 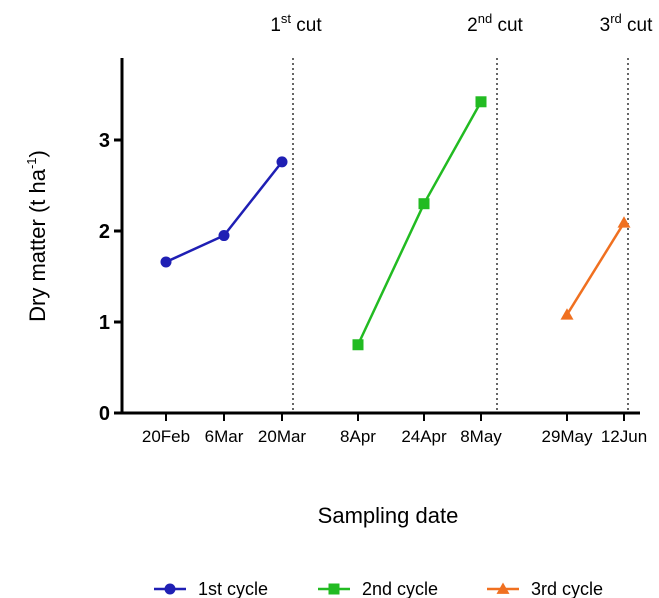 I want to click on legend-label: 1st cycle, so click(x=233, y=588).